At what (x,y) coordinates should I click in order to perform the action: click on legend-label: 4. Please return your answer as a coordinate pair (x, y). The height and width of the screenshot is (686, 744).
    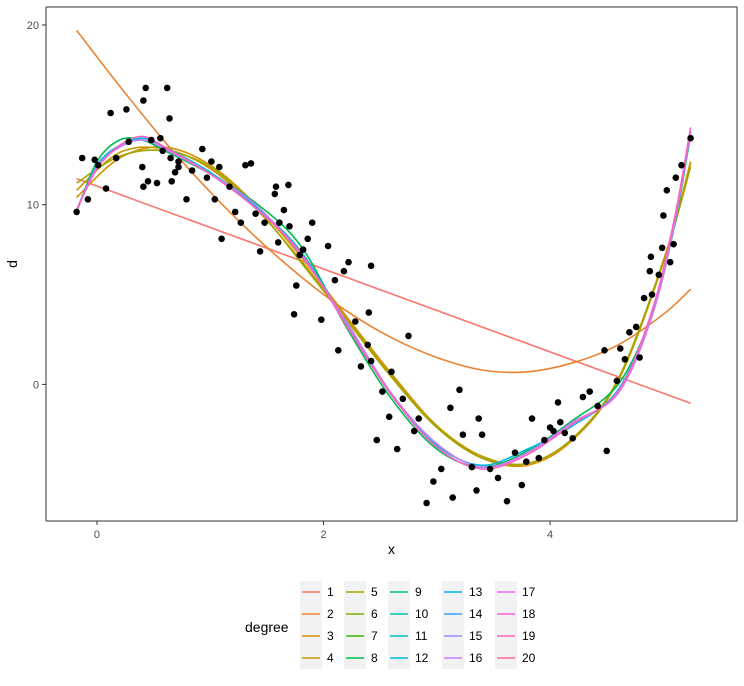
    Looking at the image, I should click on (330, 658).